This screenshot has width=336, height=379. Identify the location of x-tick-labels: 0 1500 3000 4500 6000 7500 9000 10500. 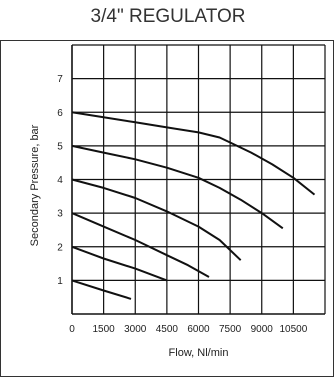
(188, 329).